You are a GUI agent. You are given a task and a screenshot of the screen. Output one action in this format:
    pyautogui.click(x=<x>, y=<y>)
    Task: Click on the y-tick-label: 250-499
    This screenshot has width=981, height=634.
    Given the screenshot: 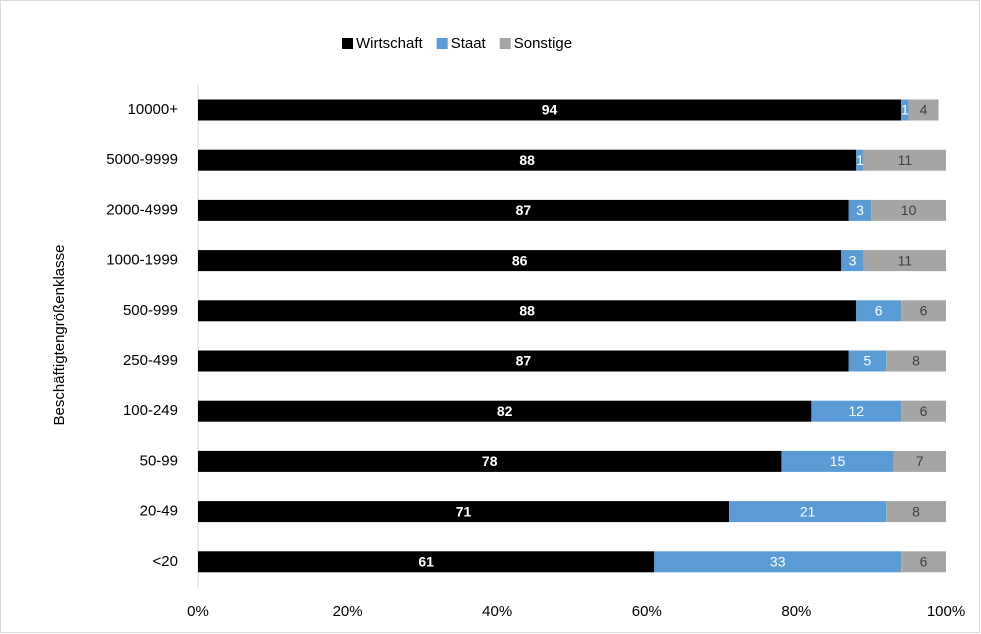 What is the action you would take?
    pyautogui.click(x=150, y=360)
    